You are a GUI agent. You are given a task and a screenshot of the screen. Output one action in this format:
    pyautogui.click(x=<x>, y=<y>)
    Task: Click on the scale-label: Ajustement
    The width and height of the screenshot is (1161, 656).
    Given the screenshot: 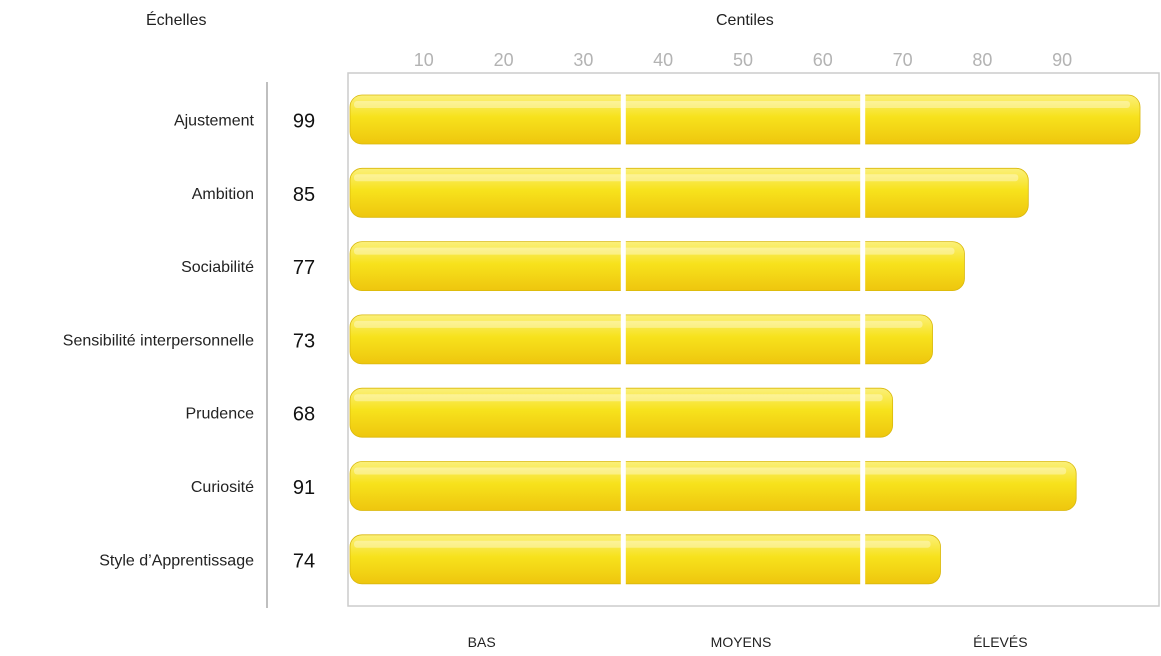 What is the action you would take?
    pyautogui.click(x=214, y=121)
    